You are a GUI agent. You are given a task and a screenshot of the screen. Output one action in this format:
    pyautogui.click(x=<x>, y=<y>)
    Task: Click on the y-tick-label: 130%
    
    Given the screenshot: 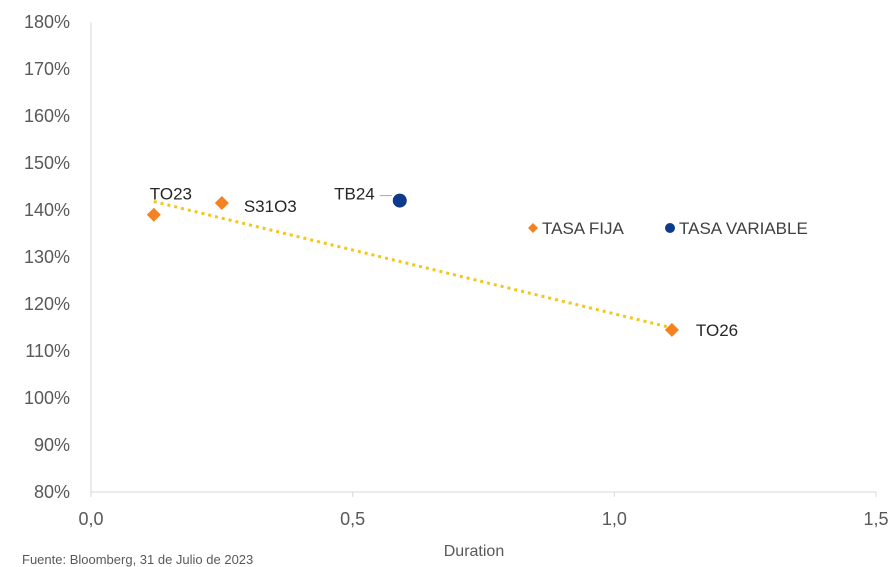 What is the action you would take?
    pyautogui.click(x=47, y=257)
    